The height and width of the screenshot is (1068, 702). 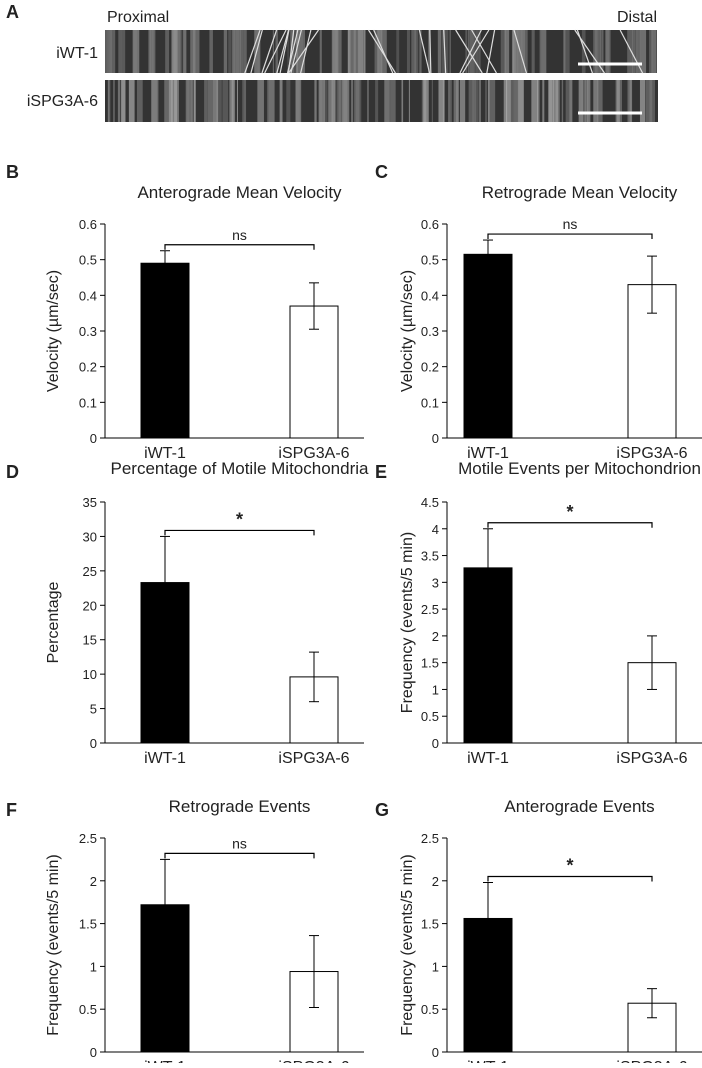 I want to click on y-tick-label: 10, so click(x=90, y=674).